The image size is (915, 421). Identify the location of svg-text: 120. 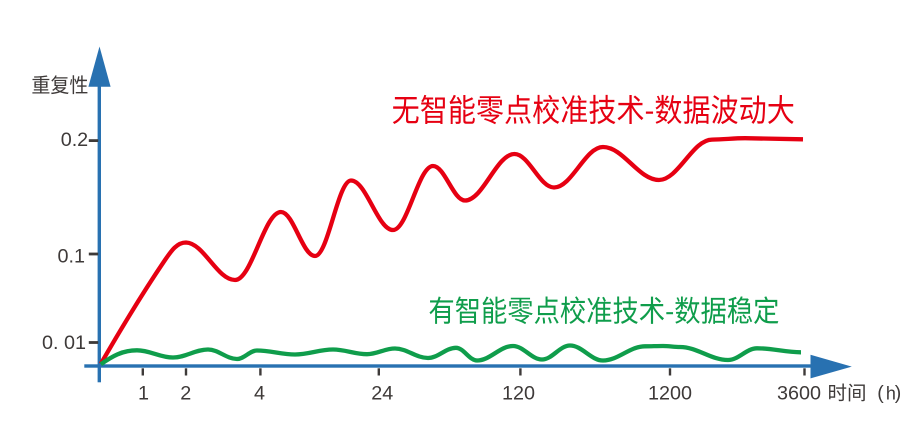
(518, 393).